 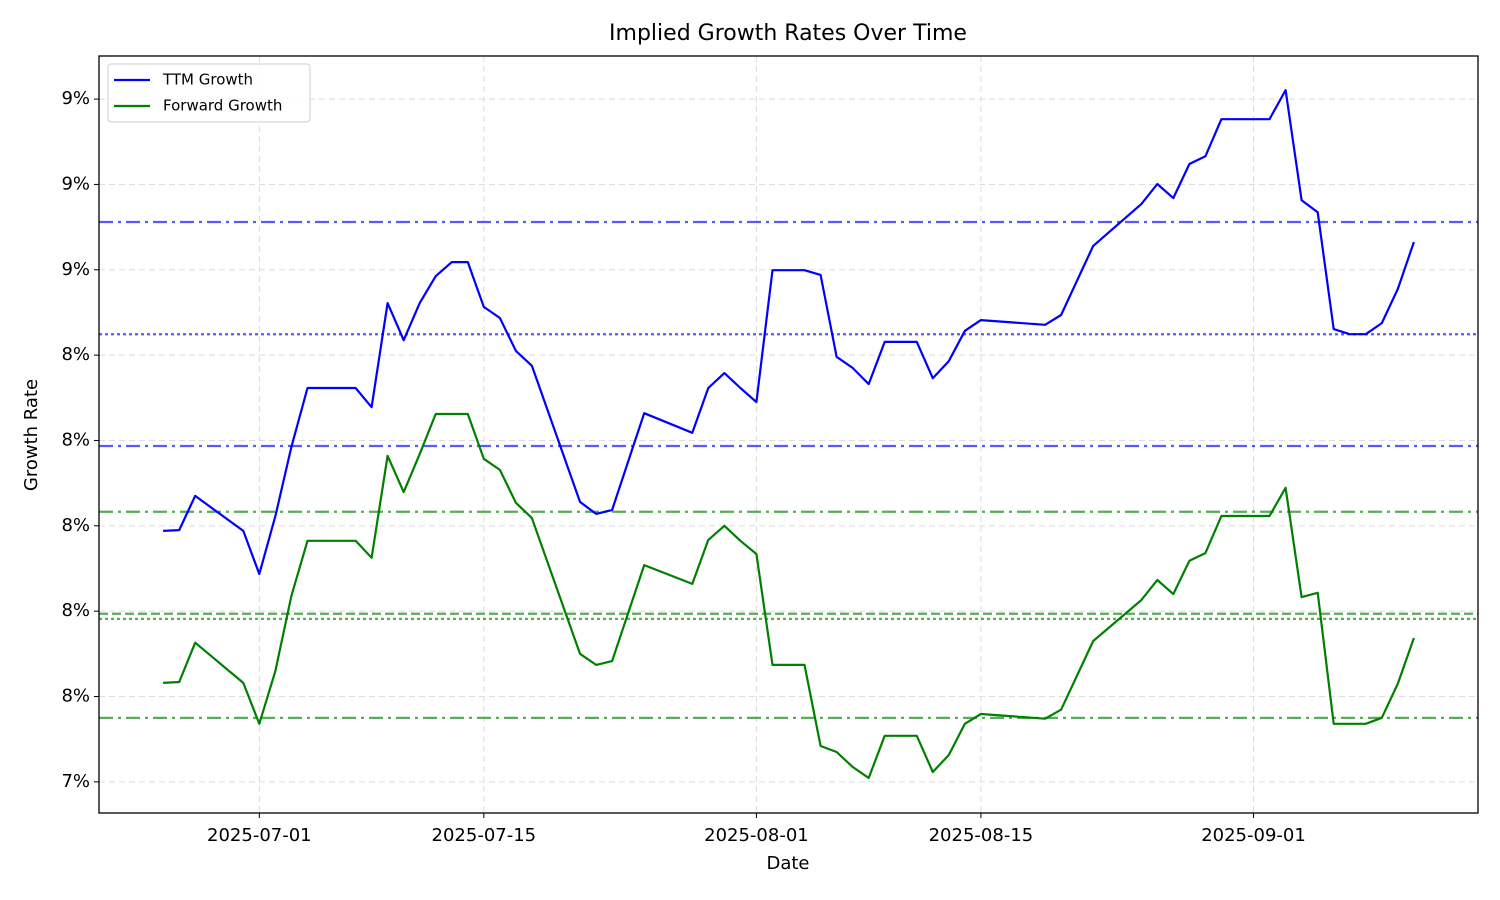 What do you see at coordinates (1253, 835) in the screenshot?
I see `x-tick-label: 2025-09-01` at bounding box center [1253, 835].